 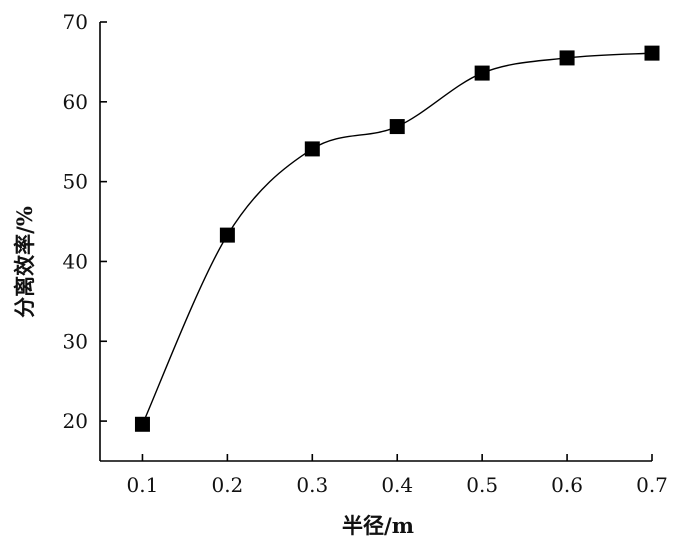 What do you see at coordinates (75, 182) in the screenshot?
I see `y-tick-label: 50` at bounding box center [75, 182].